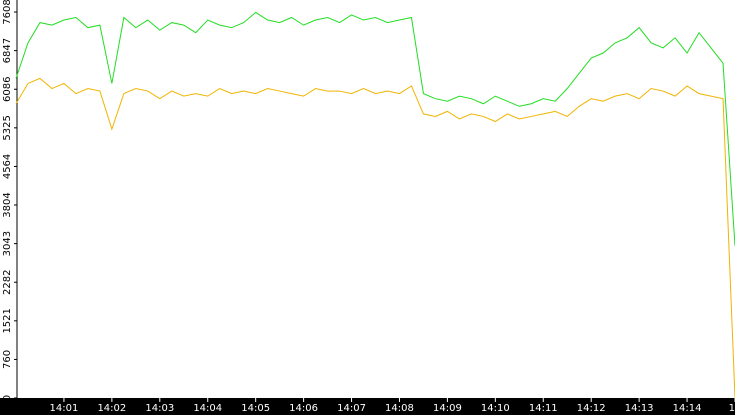  What do you see at coordinates (303, 408) in the screenshot?
I see `x-tick-label: 14:06` at bounding box center [303, 408].